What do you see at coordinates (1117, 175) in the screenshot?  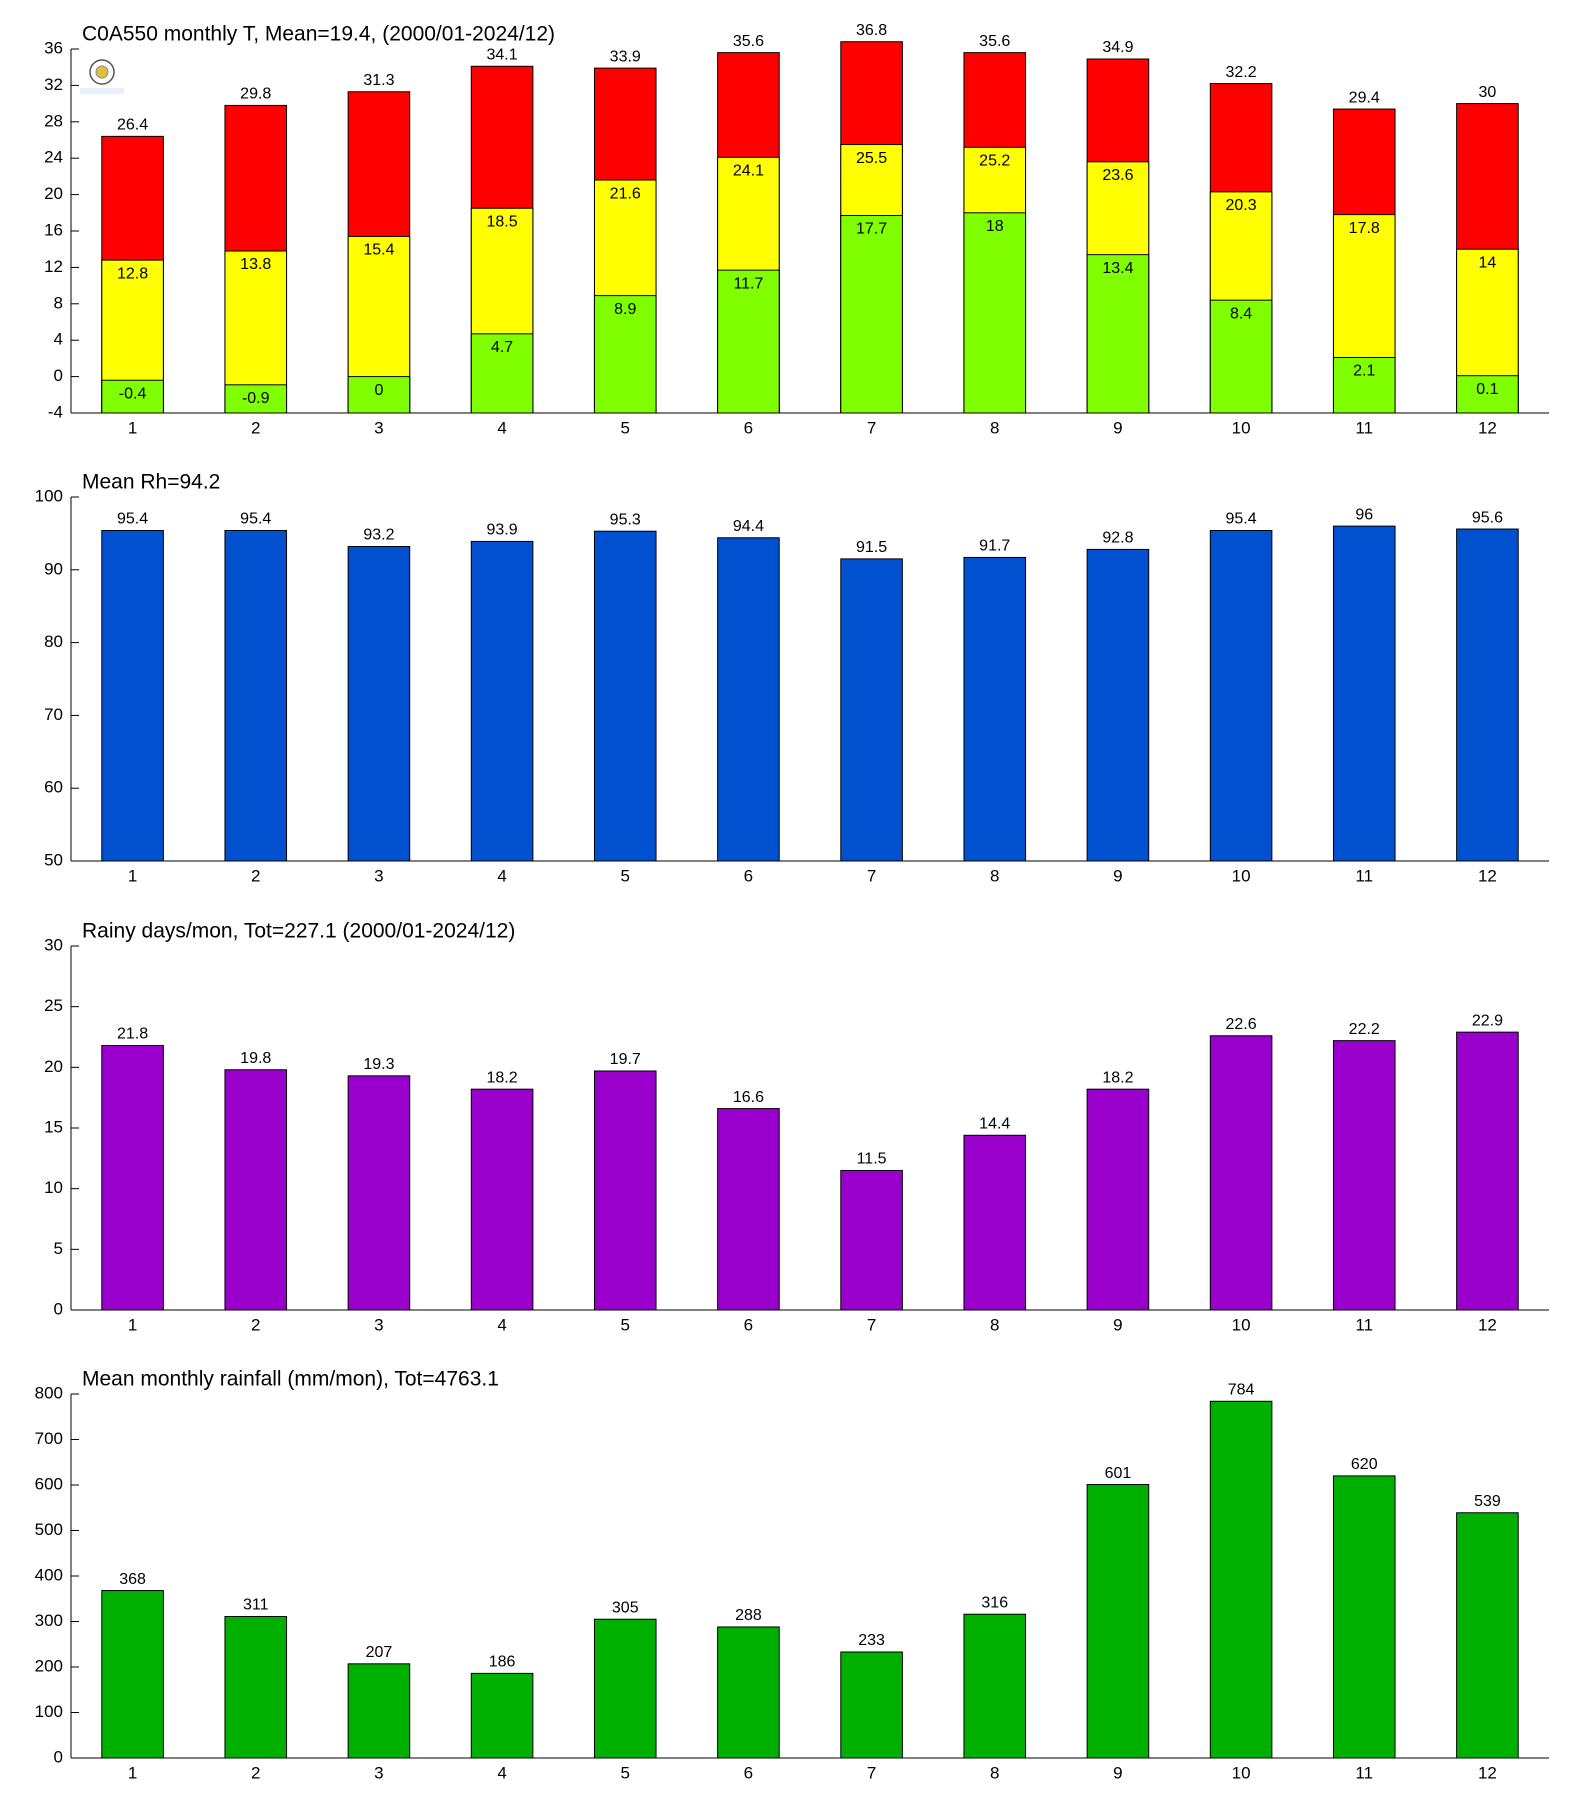 I see `value-label: 23.6` at bounding box center [1117, 175].